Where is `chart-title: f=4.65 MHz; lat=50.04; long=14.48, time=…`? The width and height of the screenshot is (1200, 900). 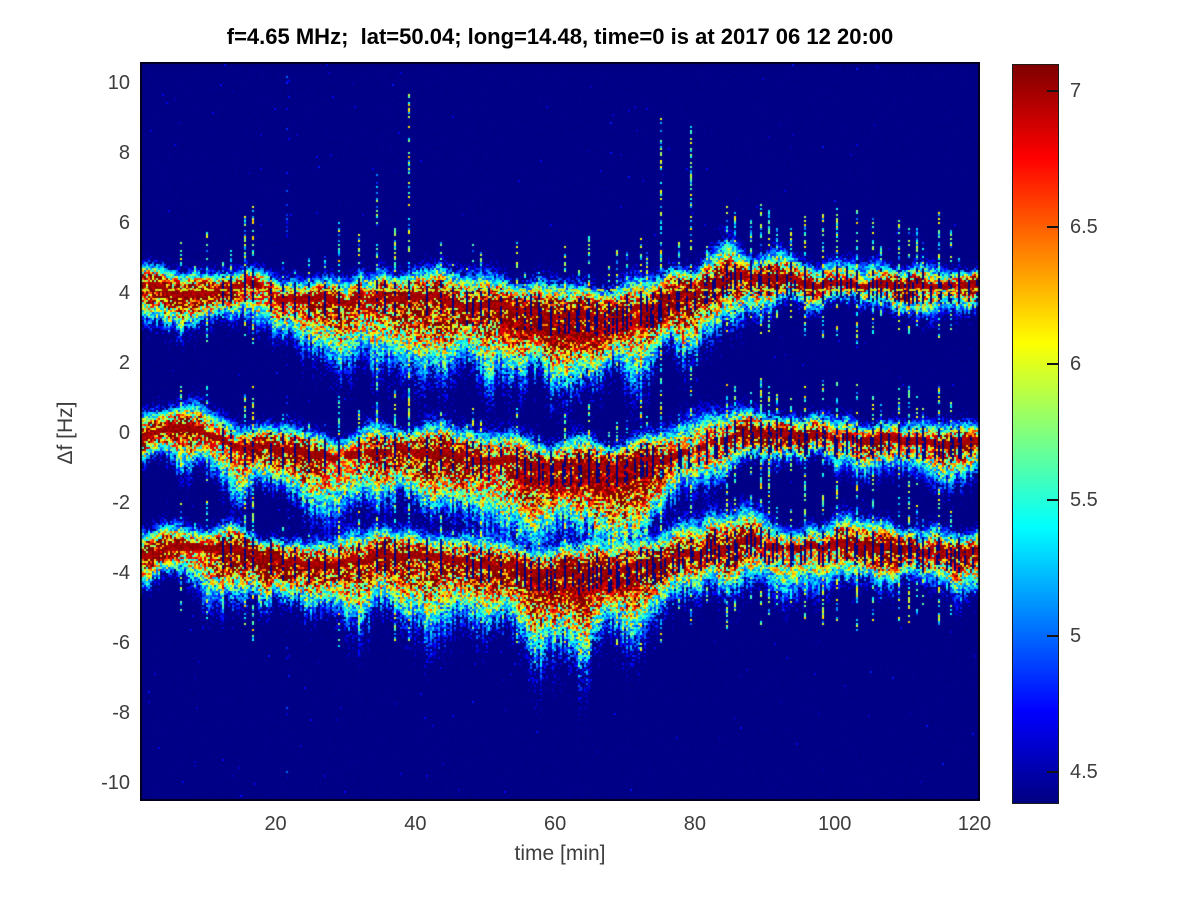 chart-title: f=4.65 MHz; lat=50.04; long=14.48, time=… is located at coordinates (560, 36).